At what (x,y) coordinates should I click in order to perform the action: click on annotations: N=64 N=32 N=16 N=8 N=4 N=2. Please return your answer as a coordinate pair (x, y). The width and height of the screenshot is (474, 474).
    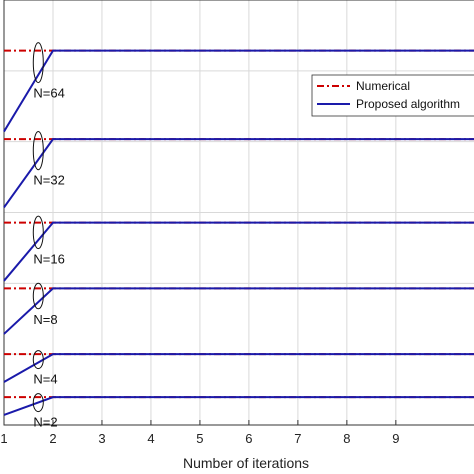
    Looking at the image, I should click on (48, 236).